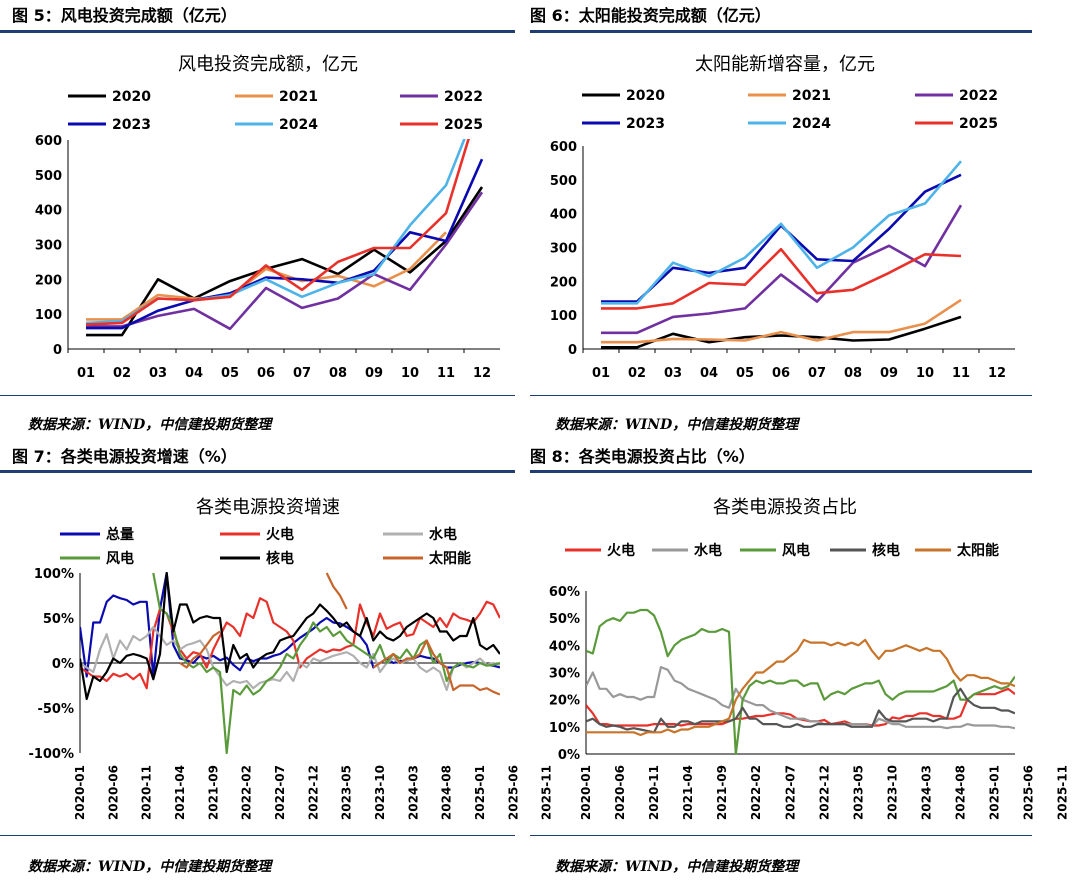 This screenshot has height=882, width=1080. What do you see at coordinates (280, 558) in the screenshot?
I see `legend-label-核电: 核电` at bounding box center [280, 558].